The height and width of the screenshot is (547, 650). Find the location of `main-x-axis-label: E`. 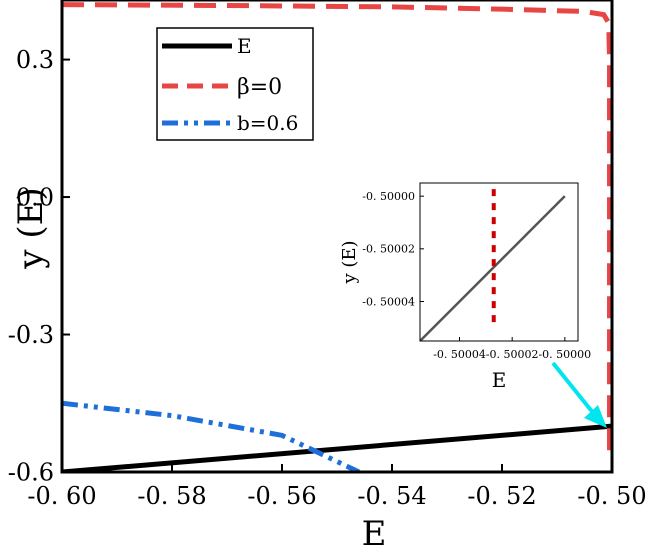

main-x-axis-label: E is located at coordinates (374, 530).